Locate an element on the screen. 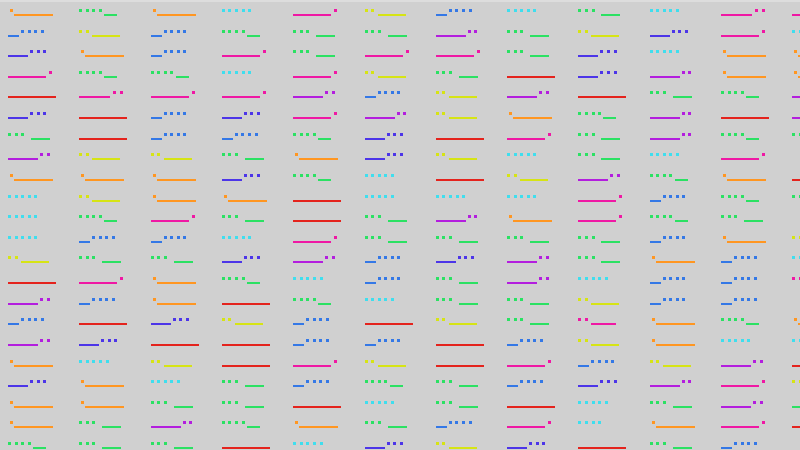  top-edge-highlight is located at coordinates (400, 1).